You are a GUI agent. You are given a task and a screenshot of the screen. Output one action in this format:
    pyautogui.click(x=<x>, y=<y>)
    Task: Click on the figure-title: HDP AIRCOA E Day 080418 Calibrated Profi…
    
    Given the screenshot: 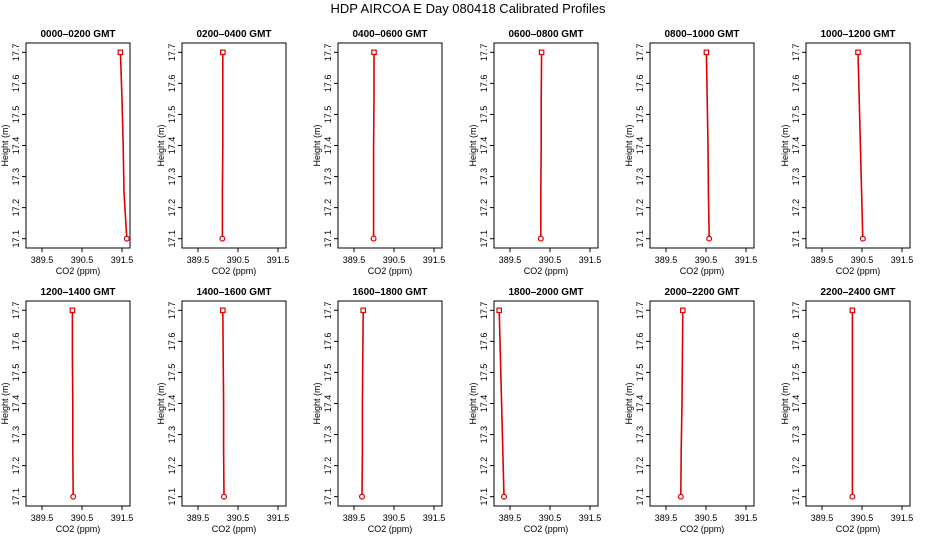 What is the action you would take?
    pyautogui.click(x=468, y=8)
    